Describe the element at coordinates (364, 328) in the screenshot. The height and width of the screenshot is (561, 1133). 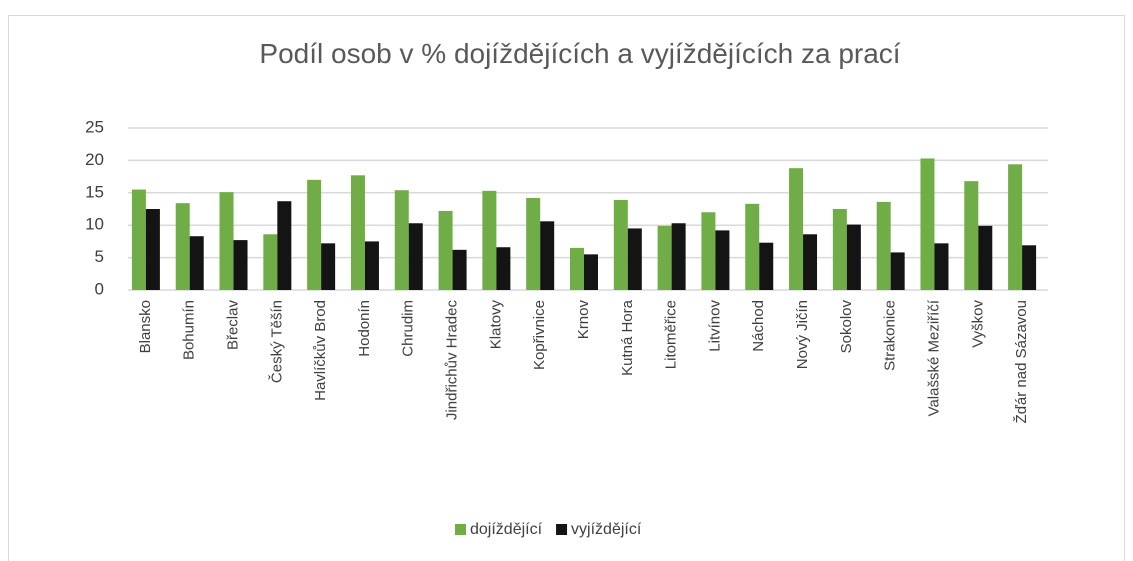
I see `x-tick-label: Hodonín` at that location.